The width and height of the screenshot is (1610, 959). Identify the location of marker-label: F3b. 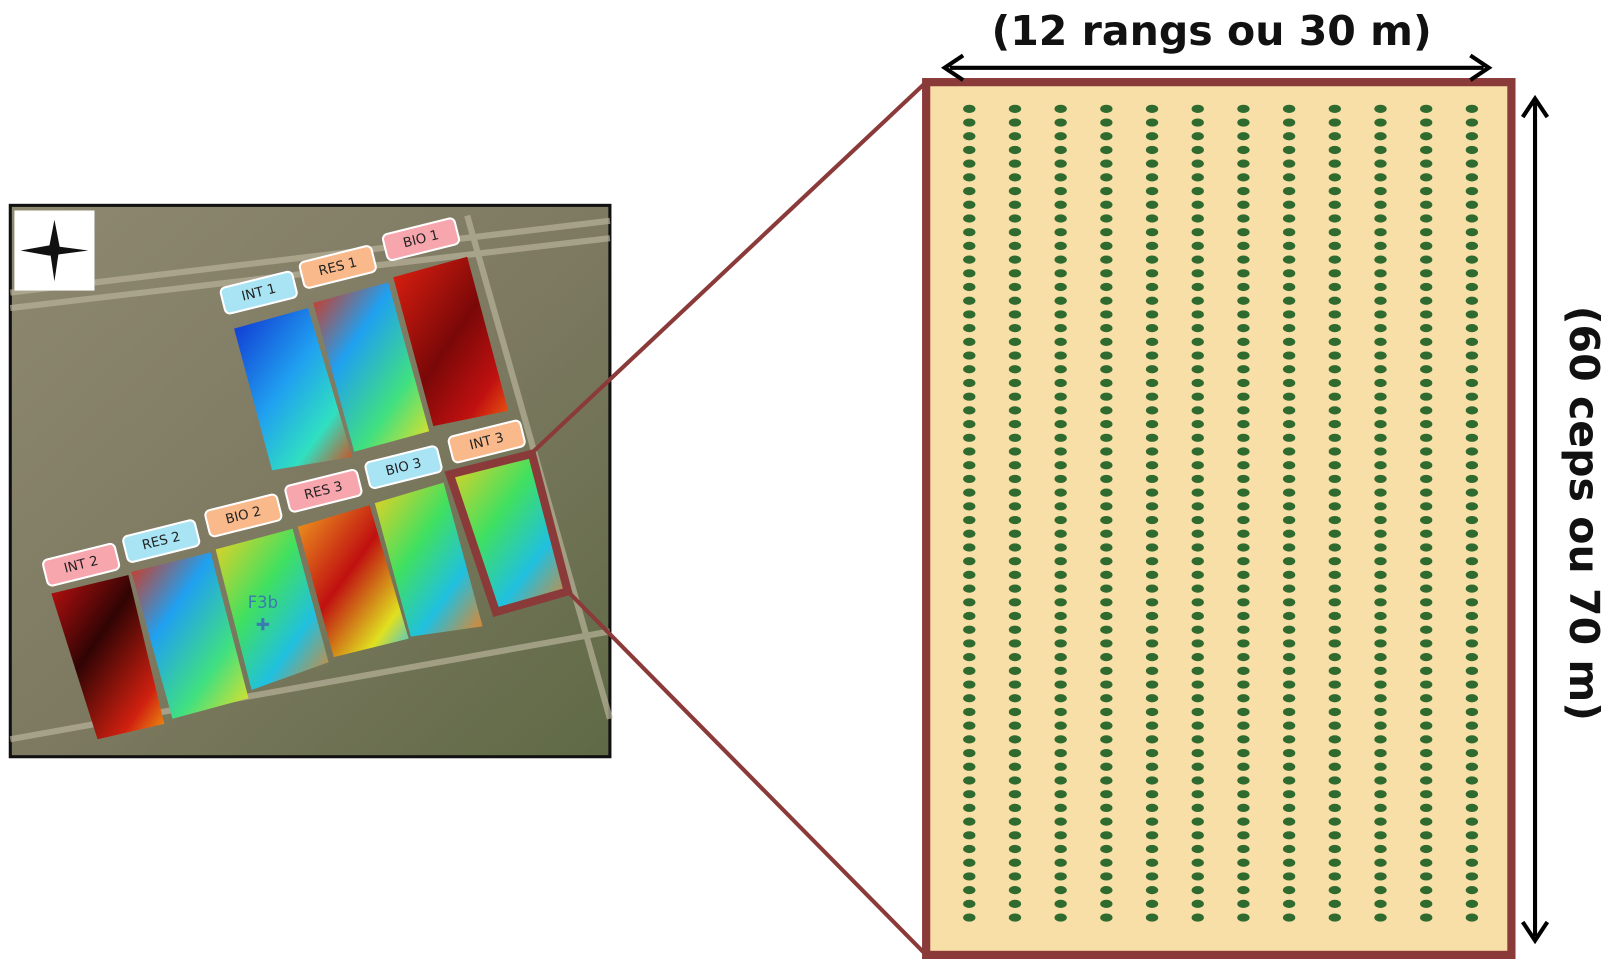
(263, 602).